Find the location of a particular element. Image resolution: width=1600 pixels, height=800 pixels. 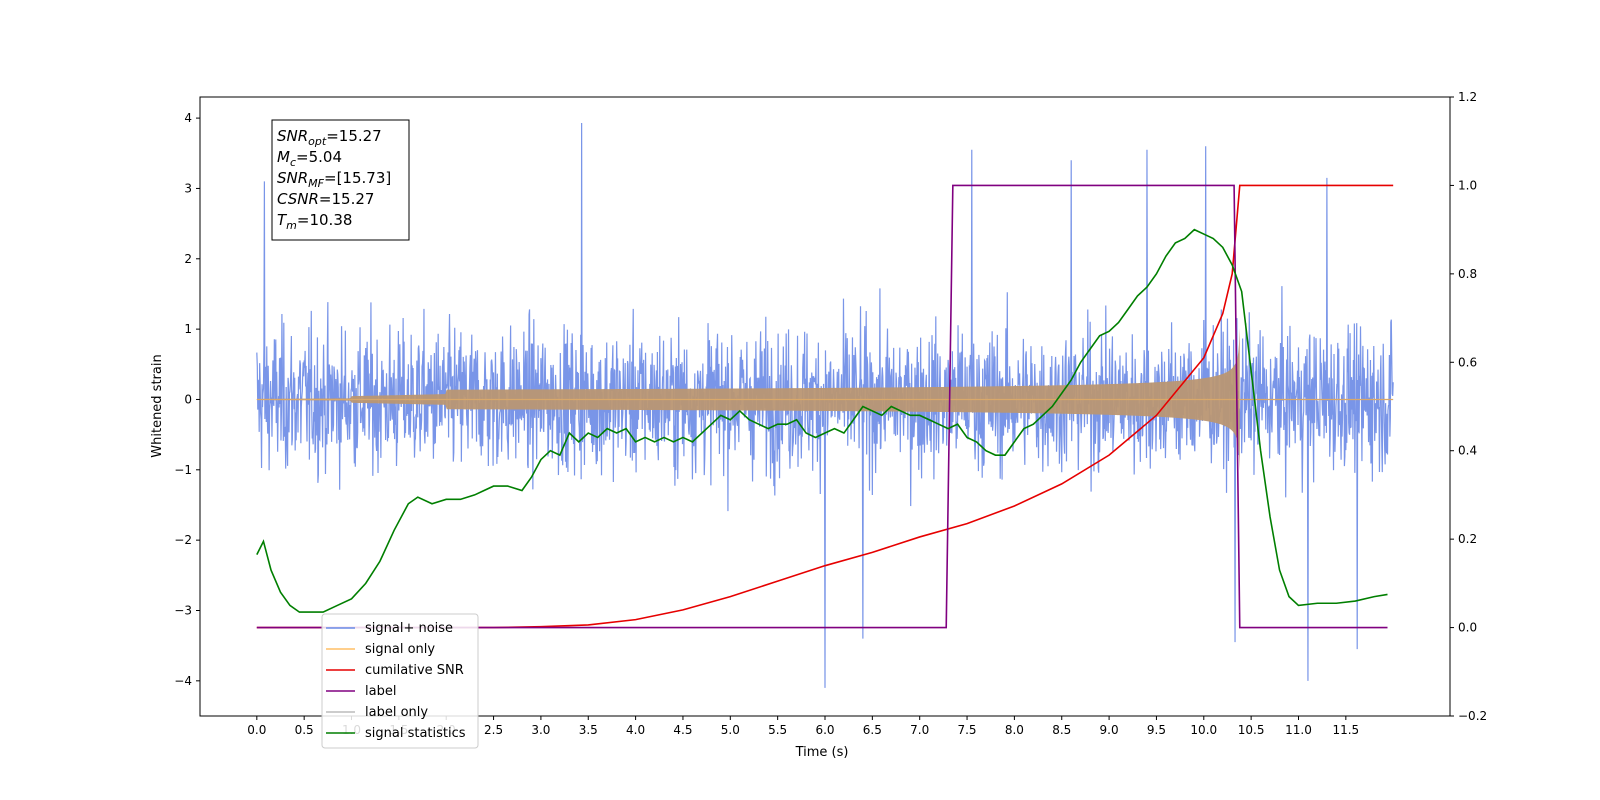

x-tick-label: 5.0 is located at coordinates (730, 730).